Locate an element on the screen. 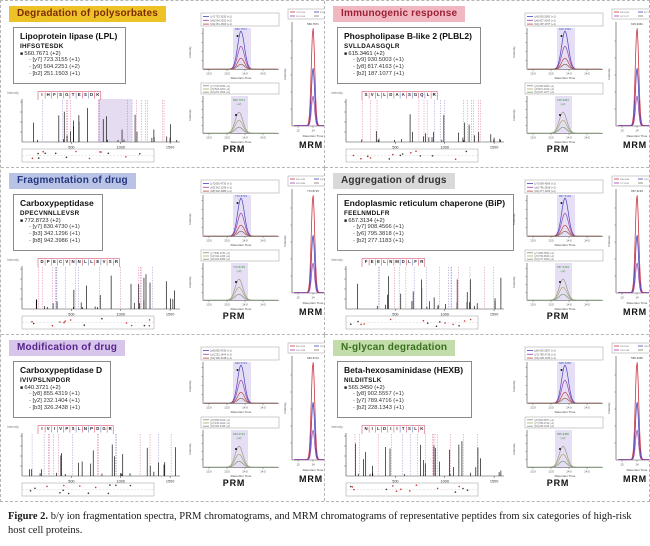  peptide-sequence: IVIVPSLNPDGR is located at coordinates (45, 380).